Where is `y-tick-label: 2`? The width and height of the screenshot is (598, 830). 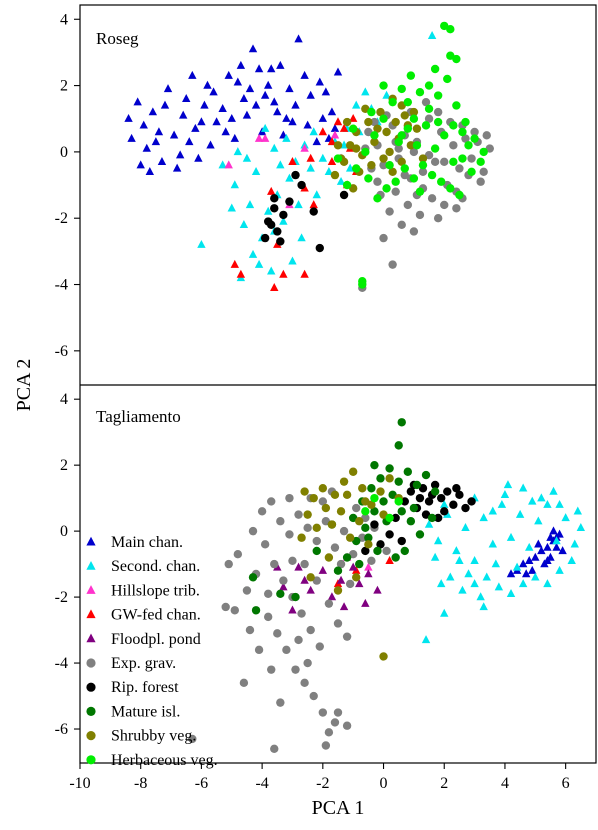
y-tick-label: 2 is located at coordinates (64, 86).